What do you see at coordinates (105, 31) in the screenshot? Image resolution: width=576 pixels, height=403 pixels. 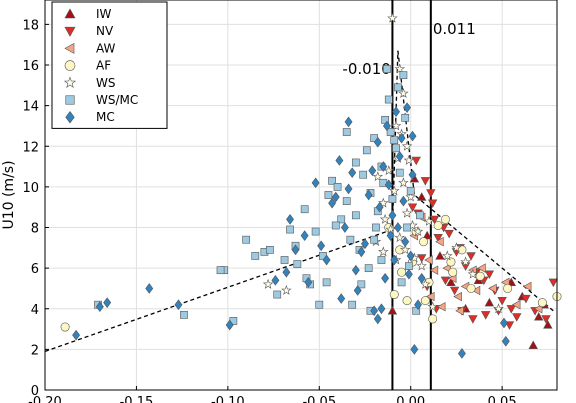 I see `legend-label: NV` at bounding box center [105, 31].